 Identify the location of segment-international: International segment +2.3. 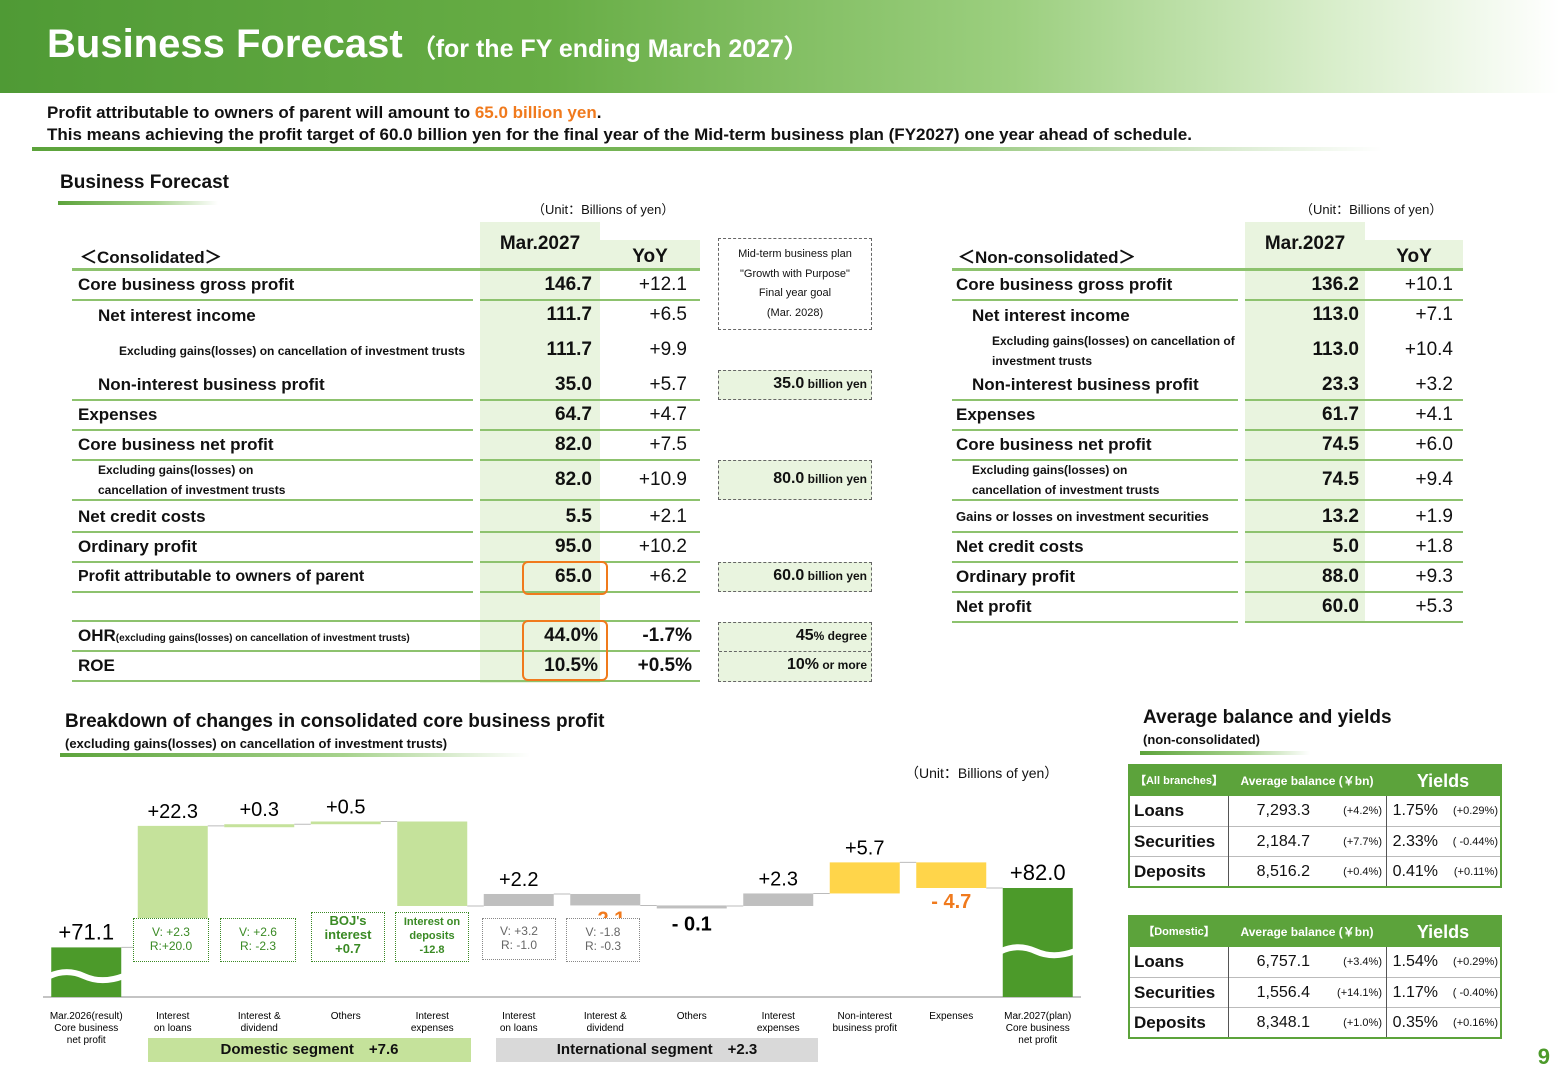
(657, 1050).